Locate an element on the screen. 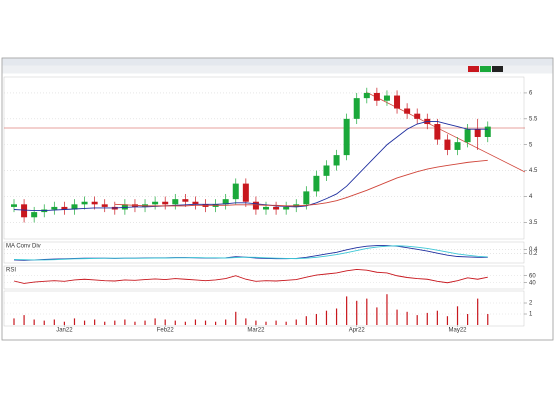 This screenshot has width=555, height=400. toolbar is located at coordinates (277, 62).